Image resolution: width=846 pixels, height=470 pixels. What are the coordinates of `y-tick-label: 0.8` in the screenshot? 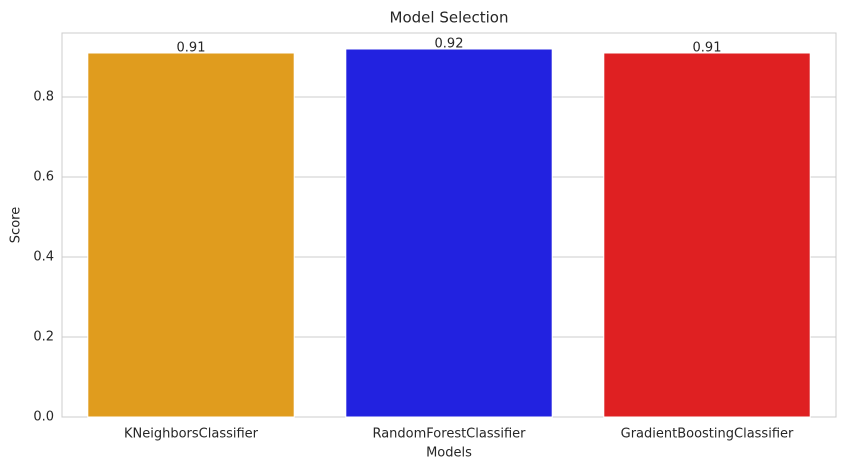 It's located at (43, 97).